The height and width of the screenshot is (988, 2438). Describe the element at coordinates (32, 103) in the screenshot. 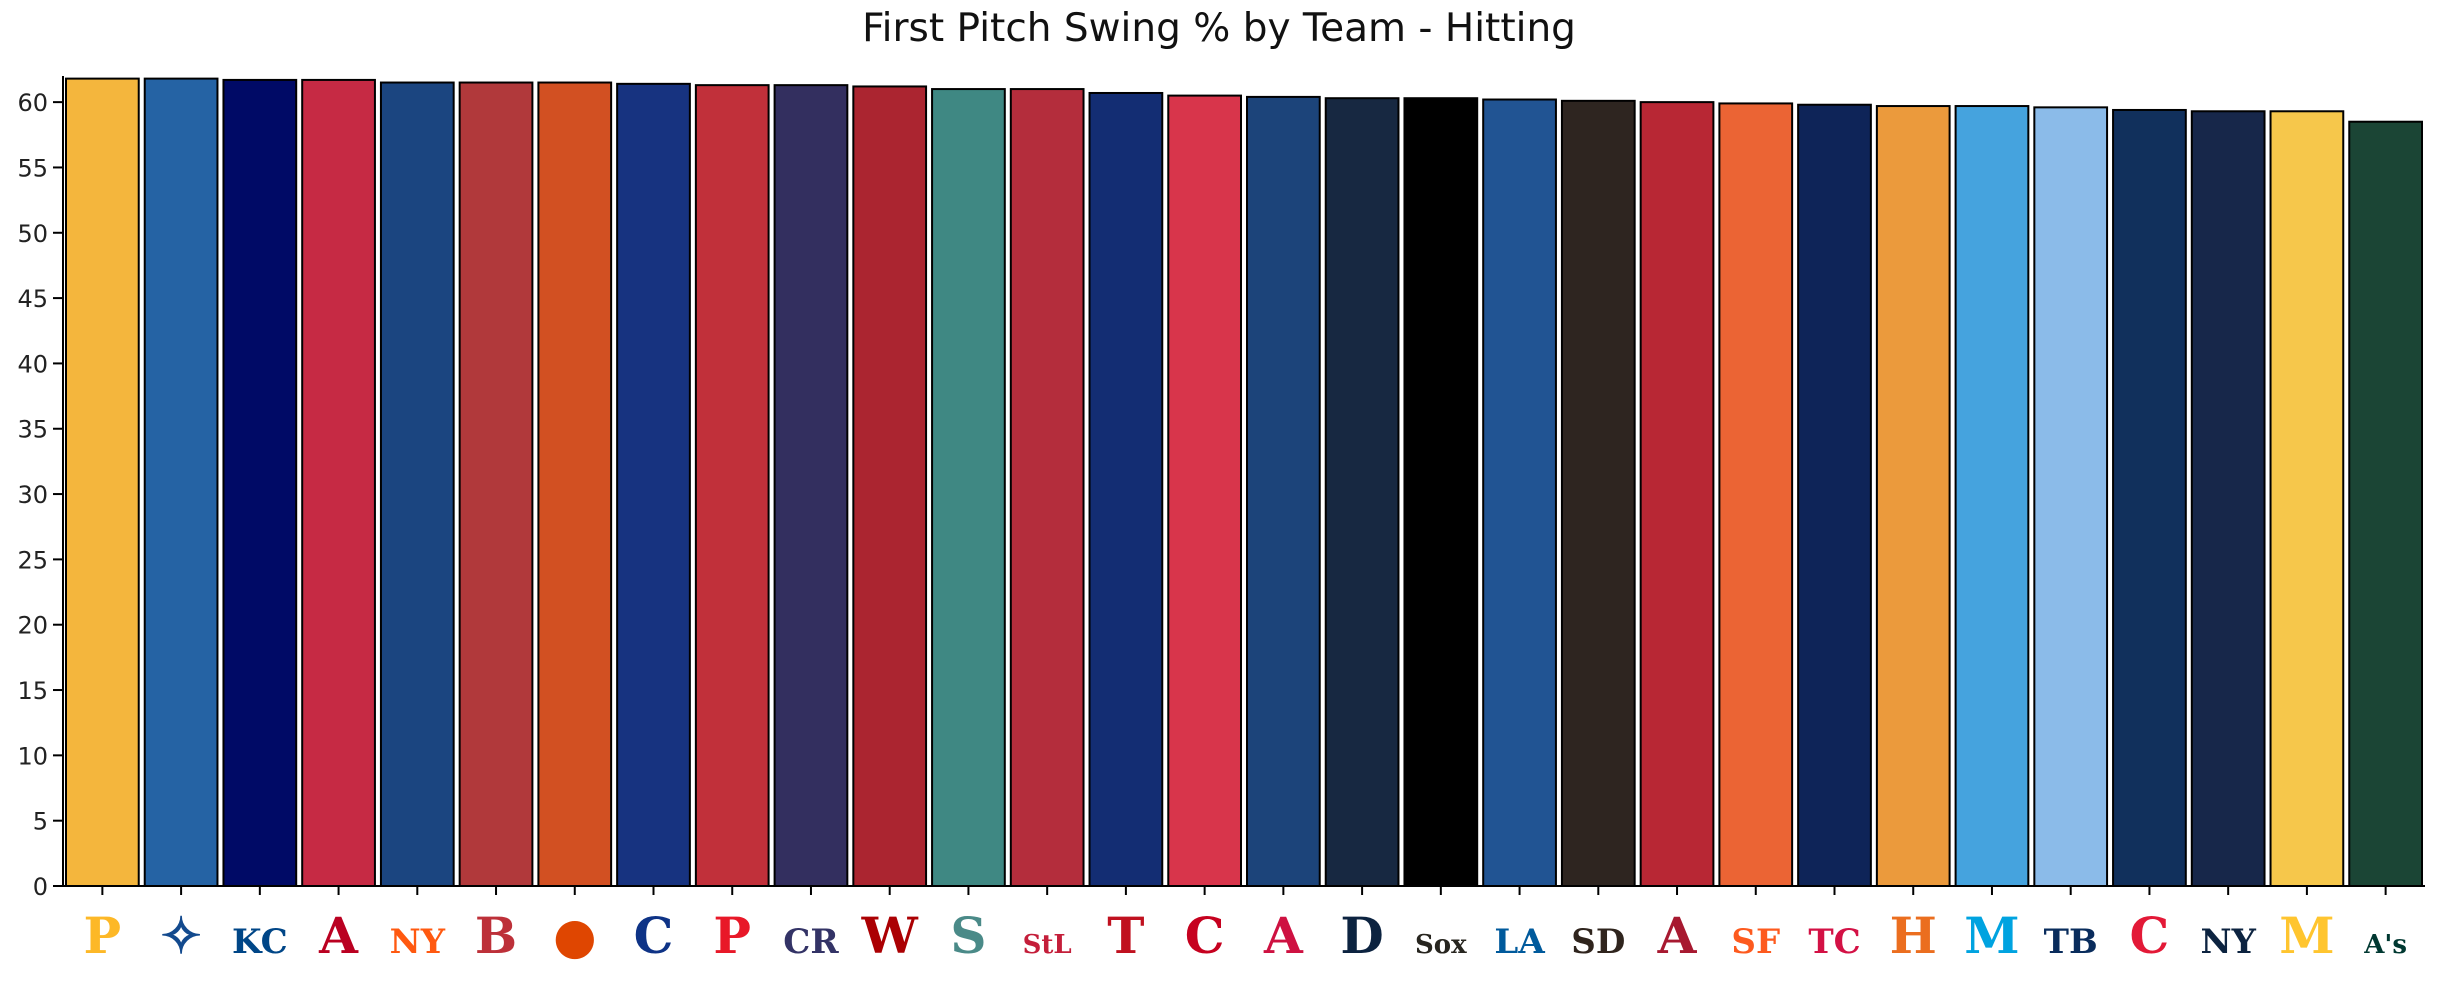

I see `y-tick-label: 60` at that location.